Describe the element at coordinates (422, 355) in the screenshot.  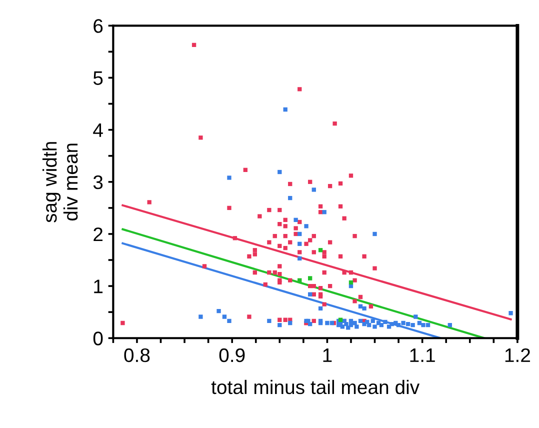
I see `x-tick-label: 1.1` at that location.